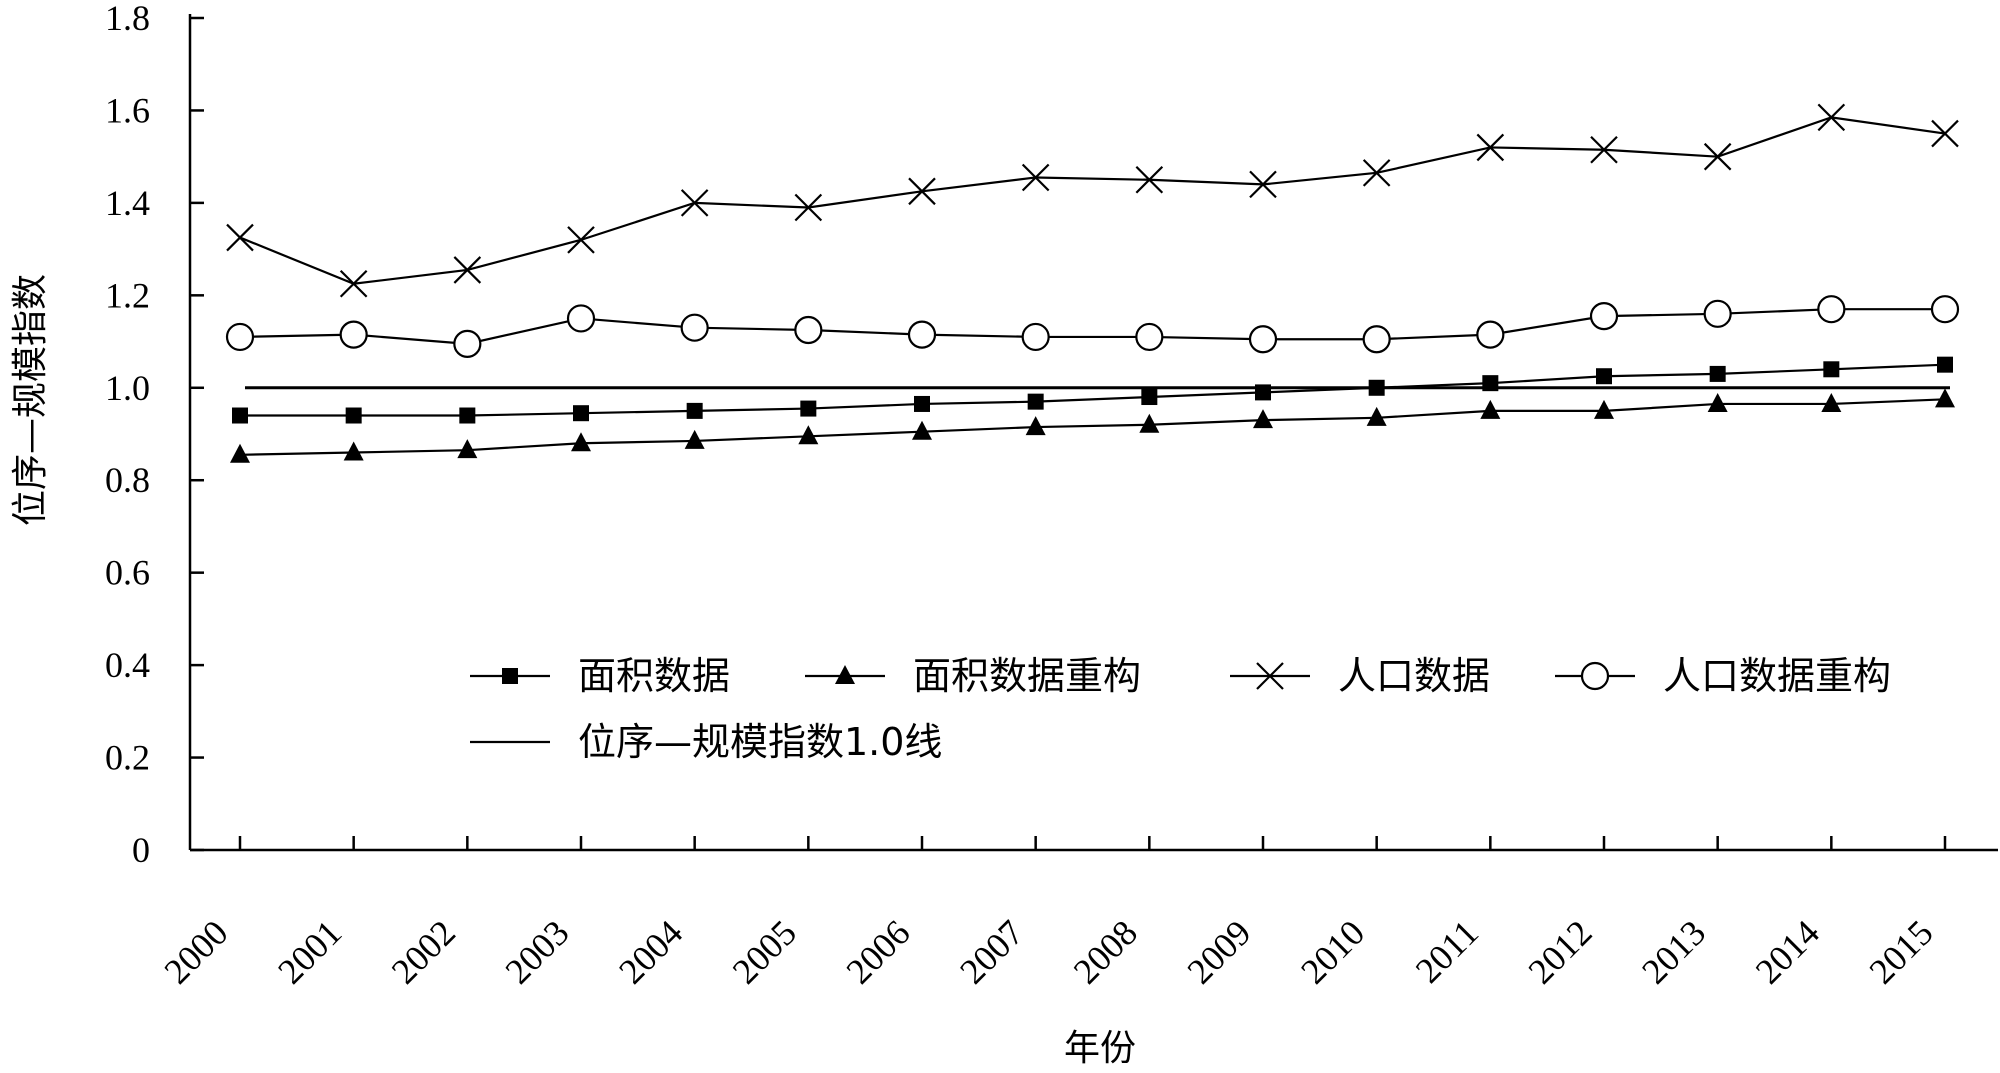 The width and height of the screenshot is (2000, 1073). What do you see at coordinates (1559, 951) in the screenshot?
I see `x-tick-label: 2012` at bounding box center [1559, 951].